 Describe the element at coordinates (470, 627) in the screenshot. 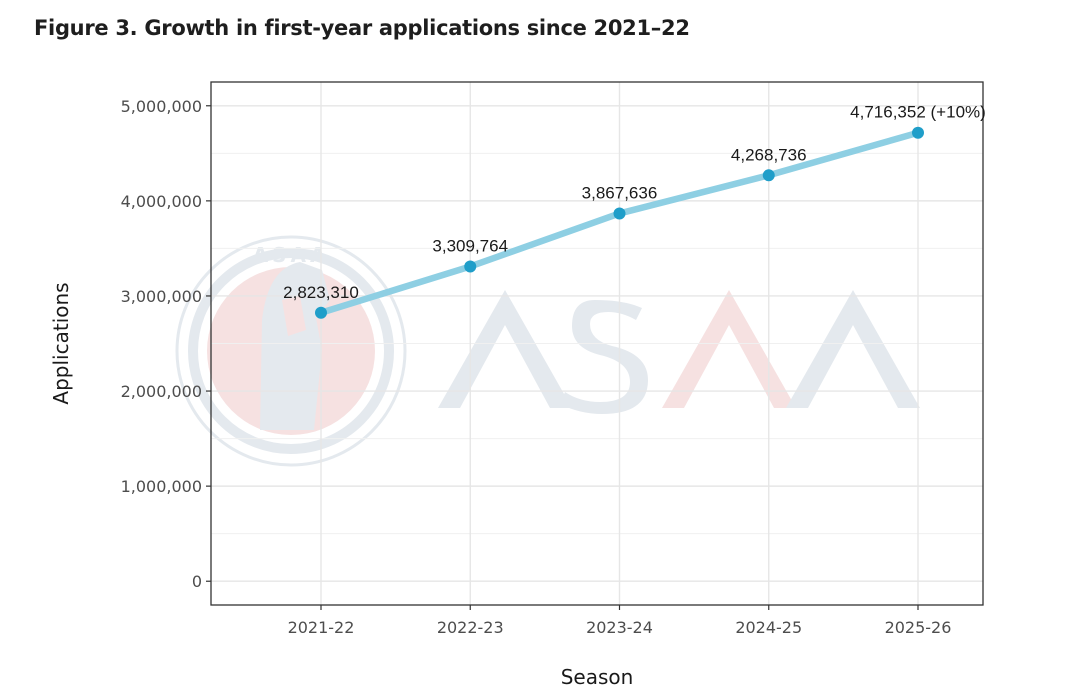

I see `x-tick-label: 2022-23` at that location.